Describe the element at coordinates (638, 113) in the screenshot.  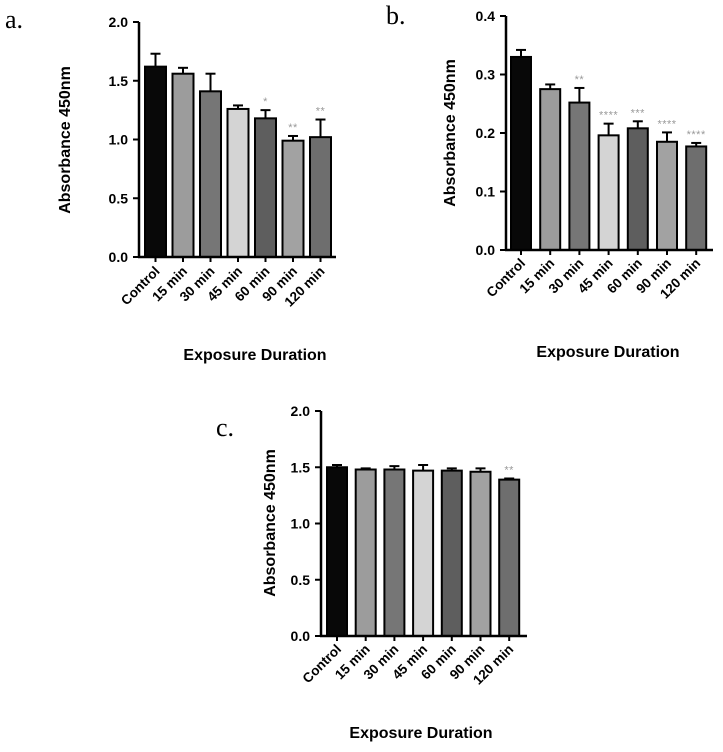
I see `significance-marker: ***` at that location.